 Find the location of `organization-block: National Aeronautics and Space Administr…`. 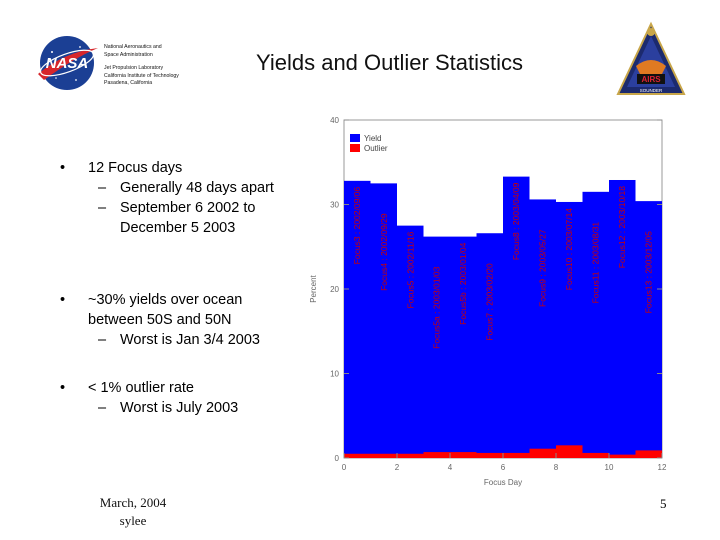

organization-block: National Aeronautics and Space Administr… is located at coordinates (169, 66).